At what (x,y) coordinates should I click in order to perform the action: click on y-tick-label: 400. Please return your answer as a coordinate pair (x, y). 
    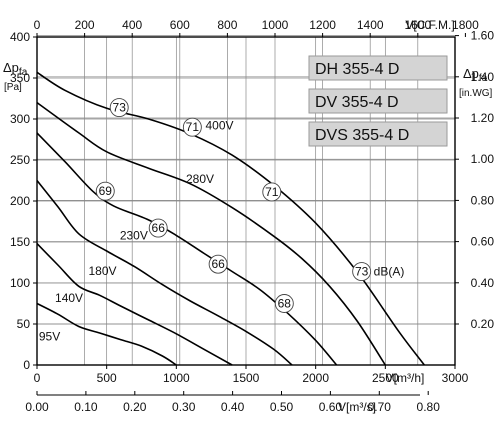
    Looking at the image, I should click on (20, 37).